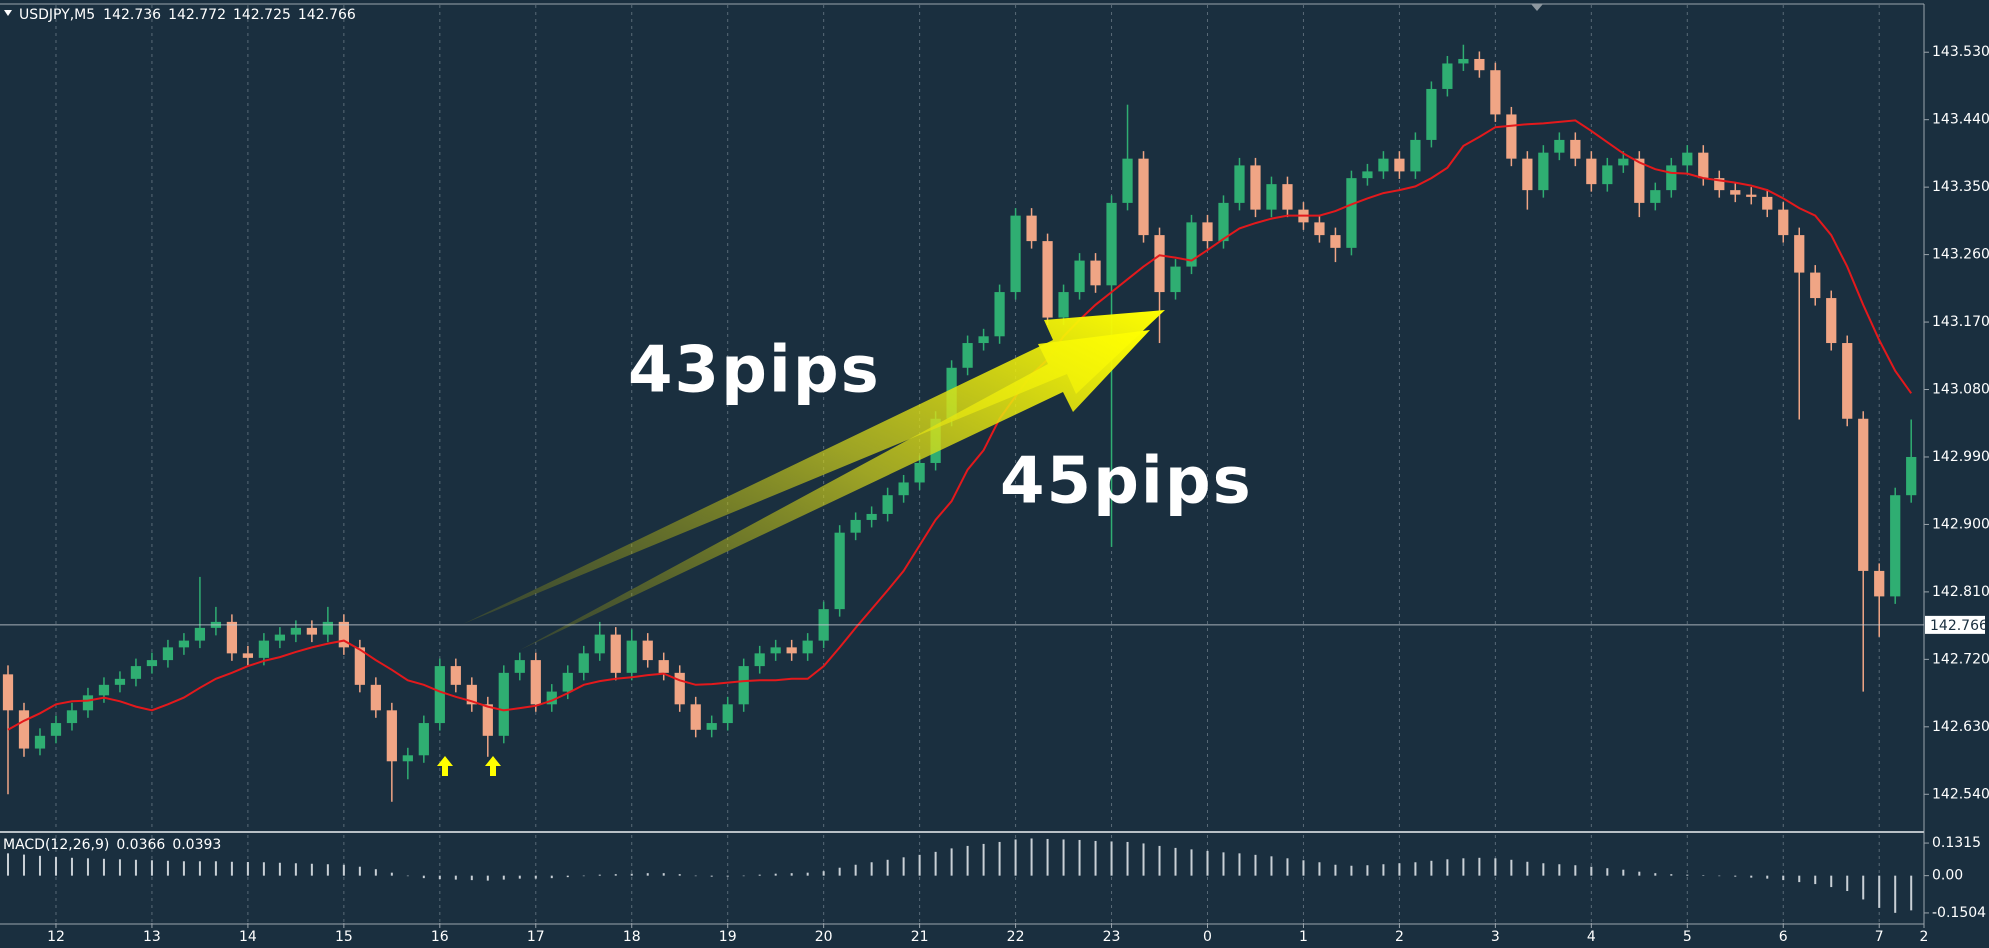  Describe the element at coordinates (920, 937) in the screenshot. I see `x-tick-label: 21` at that location.